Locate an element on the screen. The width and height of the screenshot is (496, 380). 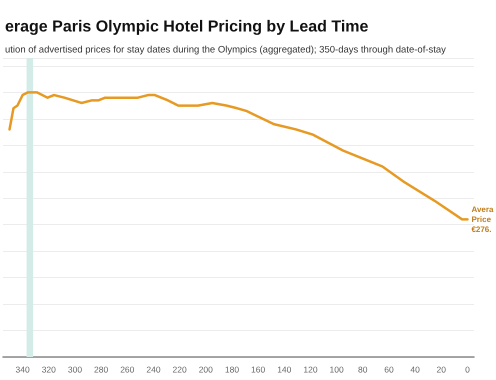
x-tick-label: 80 is located at coordinates (363, 369).